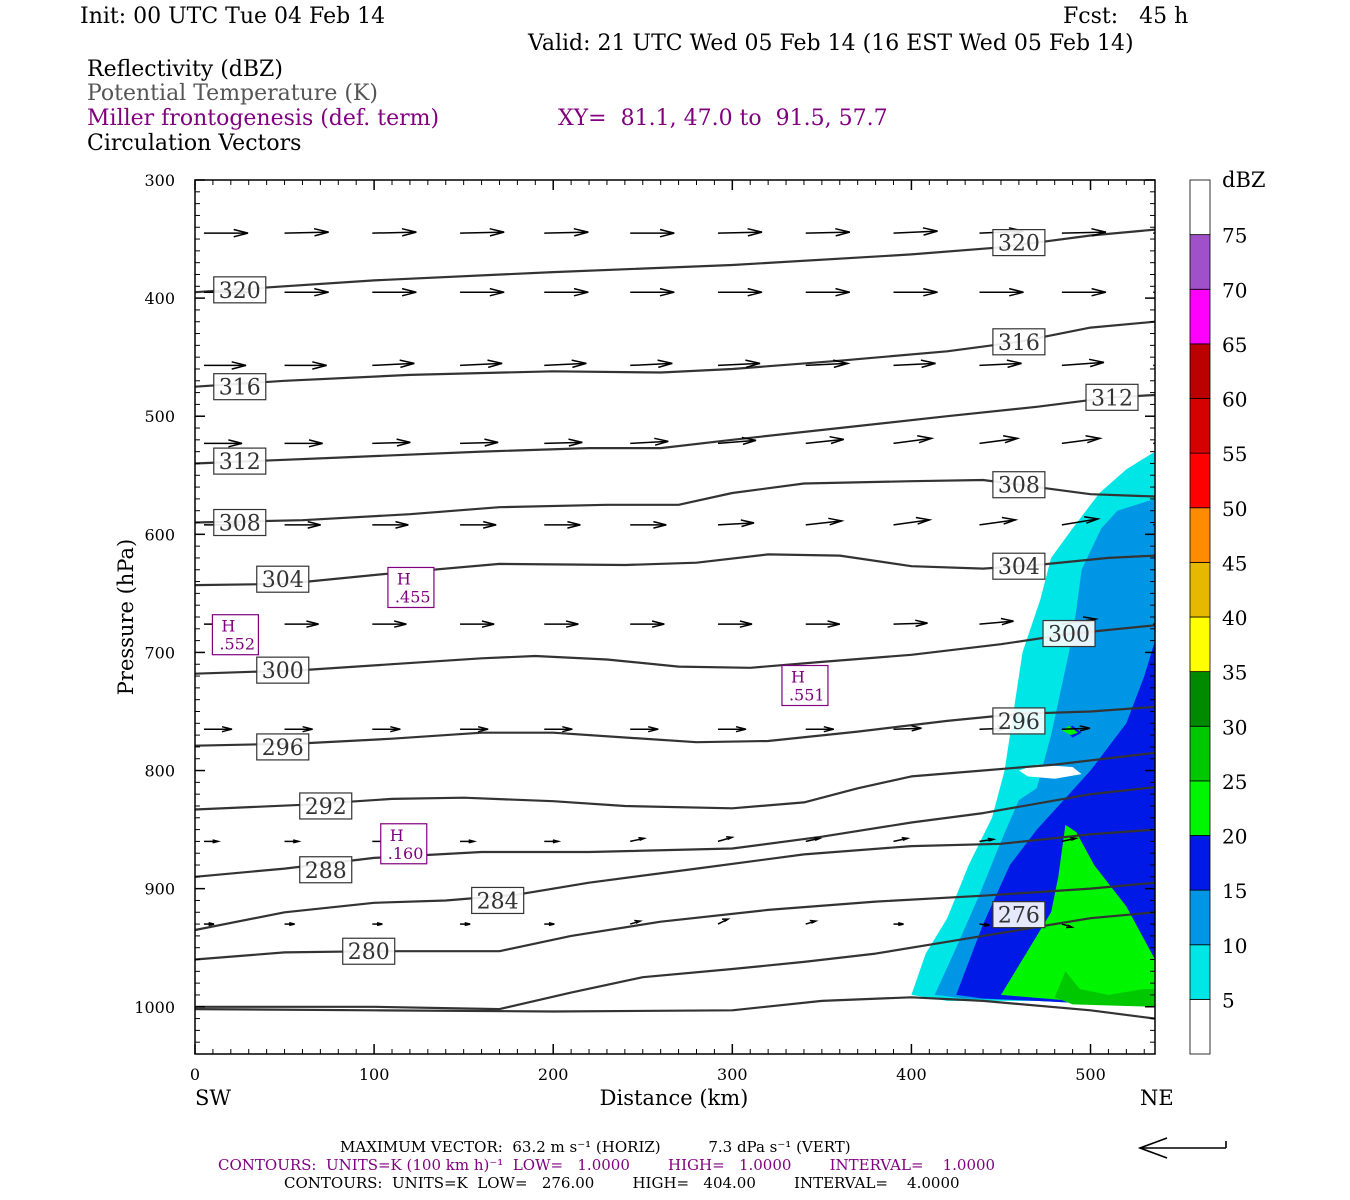  Describe the element at coordinates (326, 807) in the screenshot. I see `svg-text: 292` at that location.